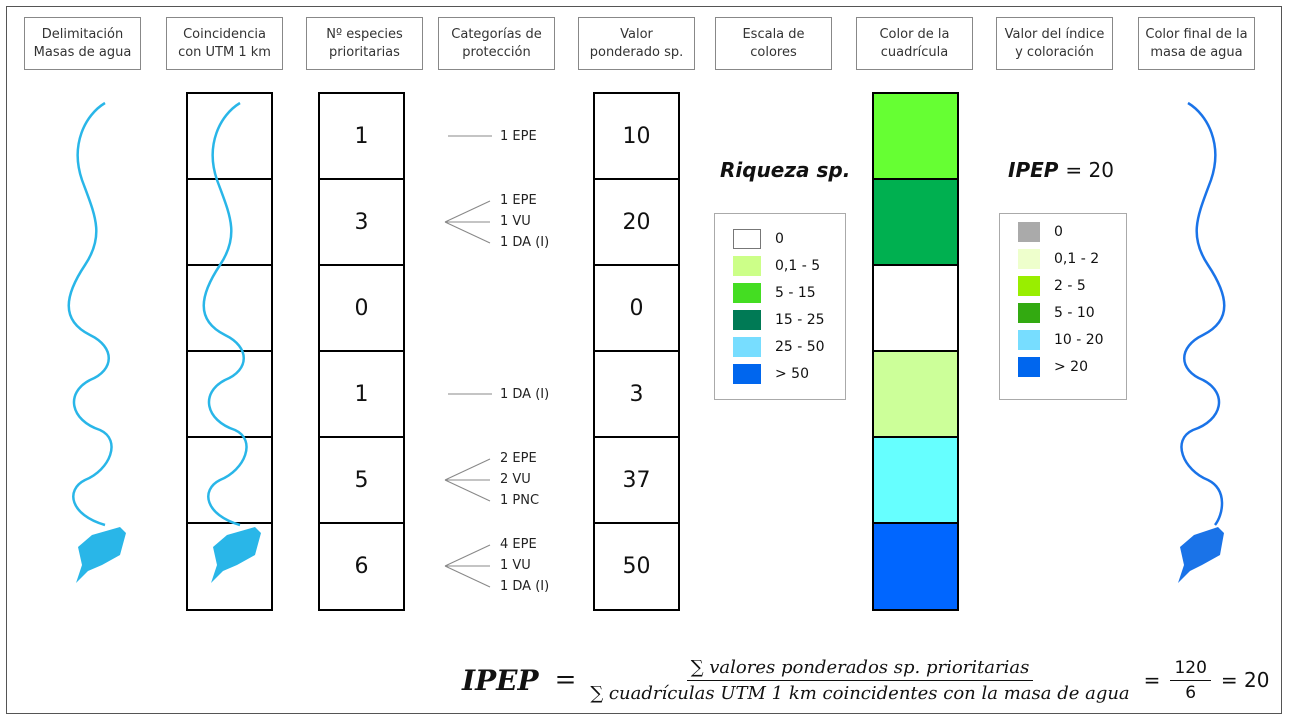 The width and height of the screenshot is (1290, 722). What do you see at coordinates (1191, 692) in the screenshot?
I see `formula-value-denominator: 6` at bounding box center [1191, 692].